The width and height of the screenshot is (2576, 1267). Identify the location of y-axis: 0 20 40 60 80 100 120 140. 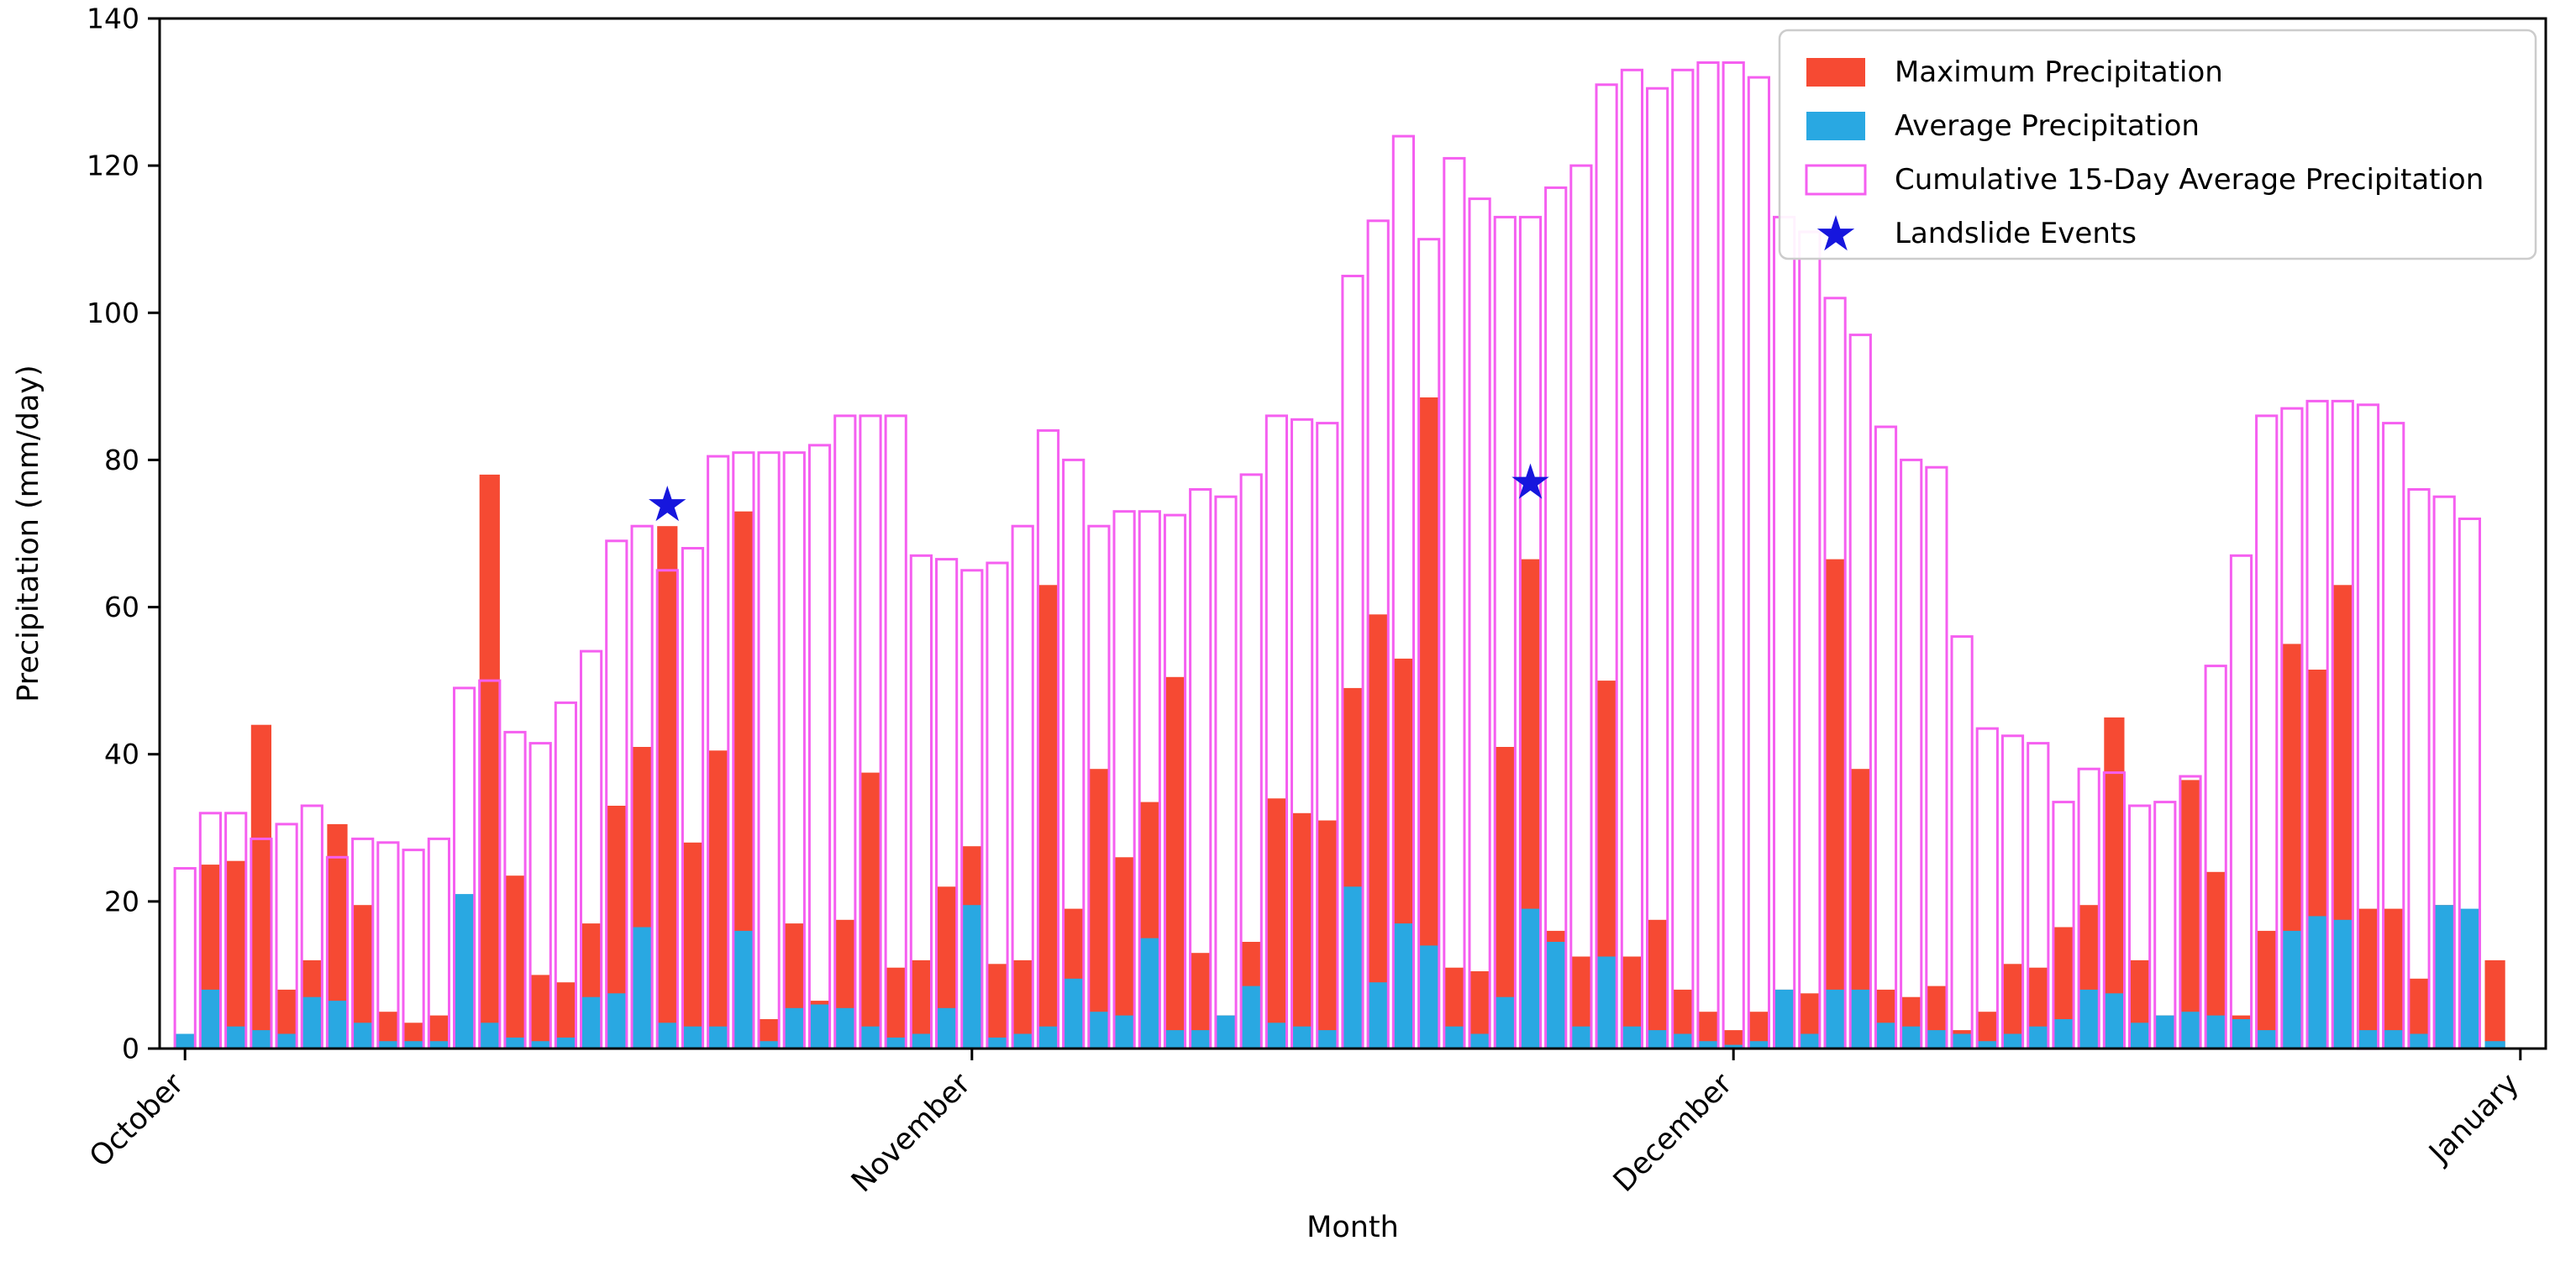
(123, 534).